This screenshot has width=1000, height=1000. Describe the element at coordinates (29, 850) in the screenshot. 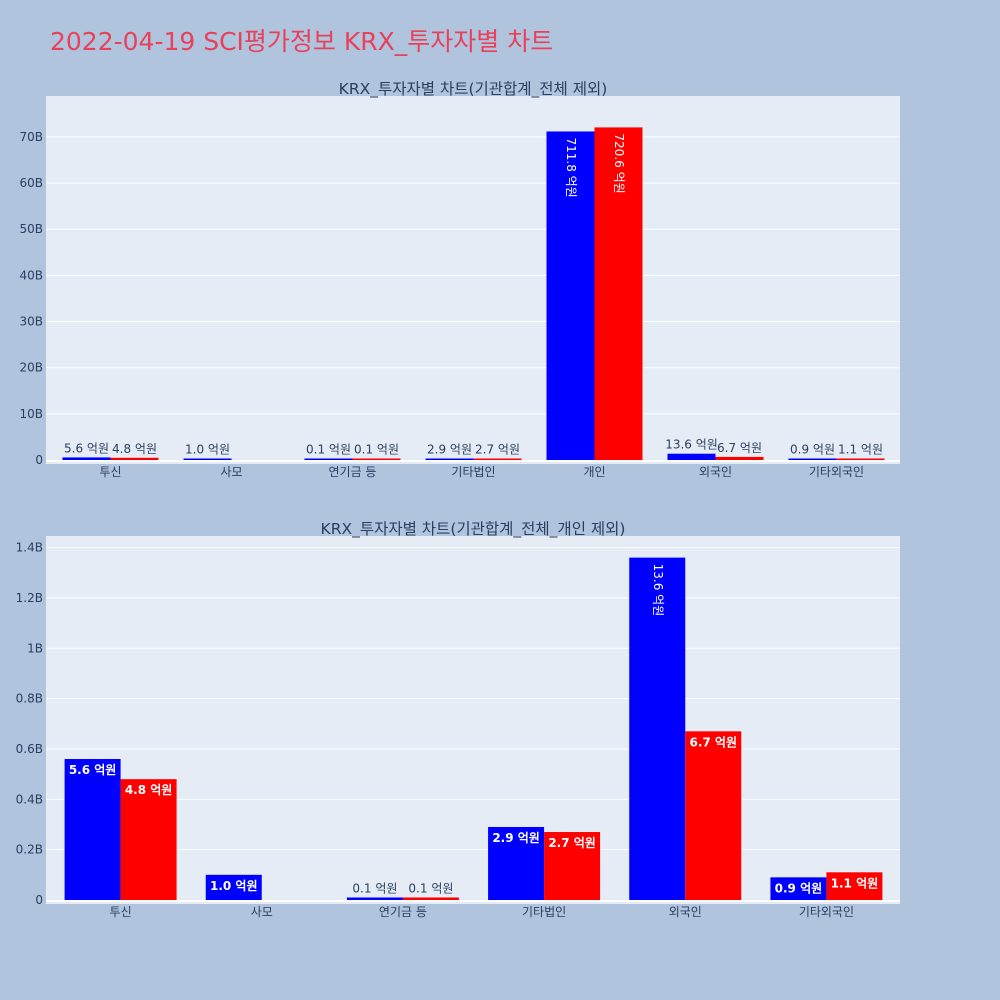

I see `y-tick-label: 0.2B` at that location.